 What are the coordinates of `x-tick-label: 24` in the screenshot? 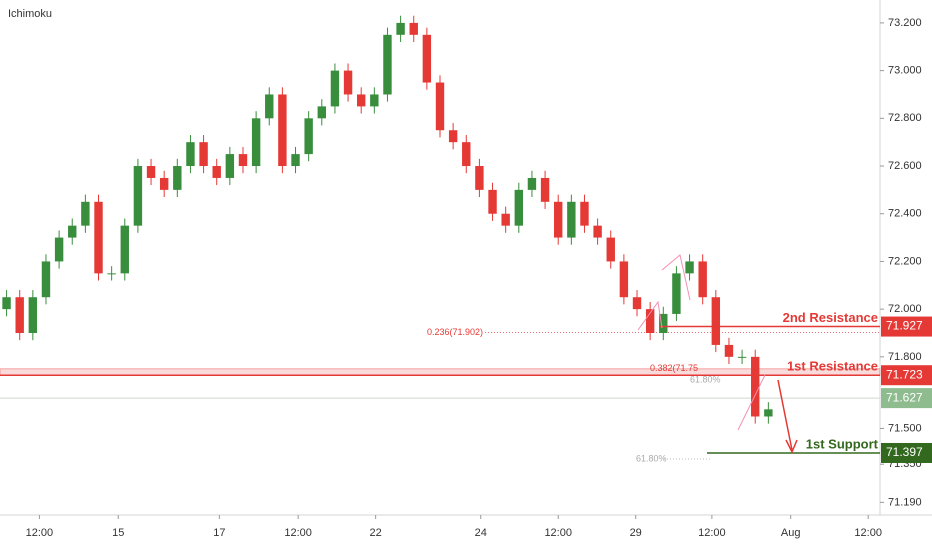 It's located at (481, 533).